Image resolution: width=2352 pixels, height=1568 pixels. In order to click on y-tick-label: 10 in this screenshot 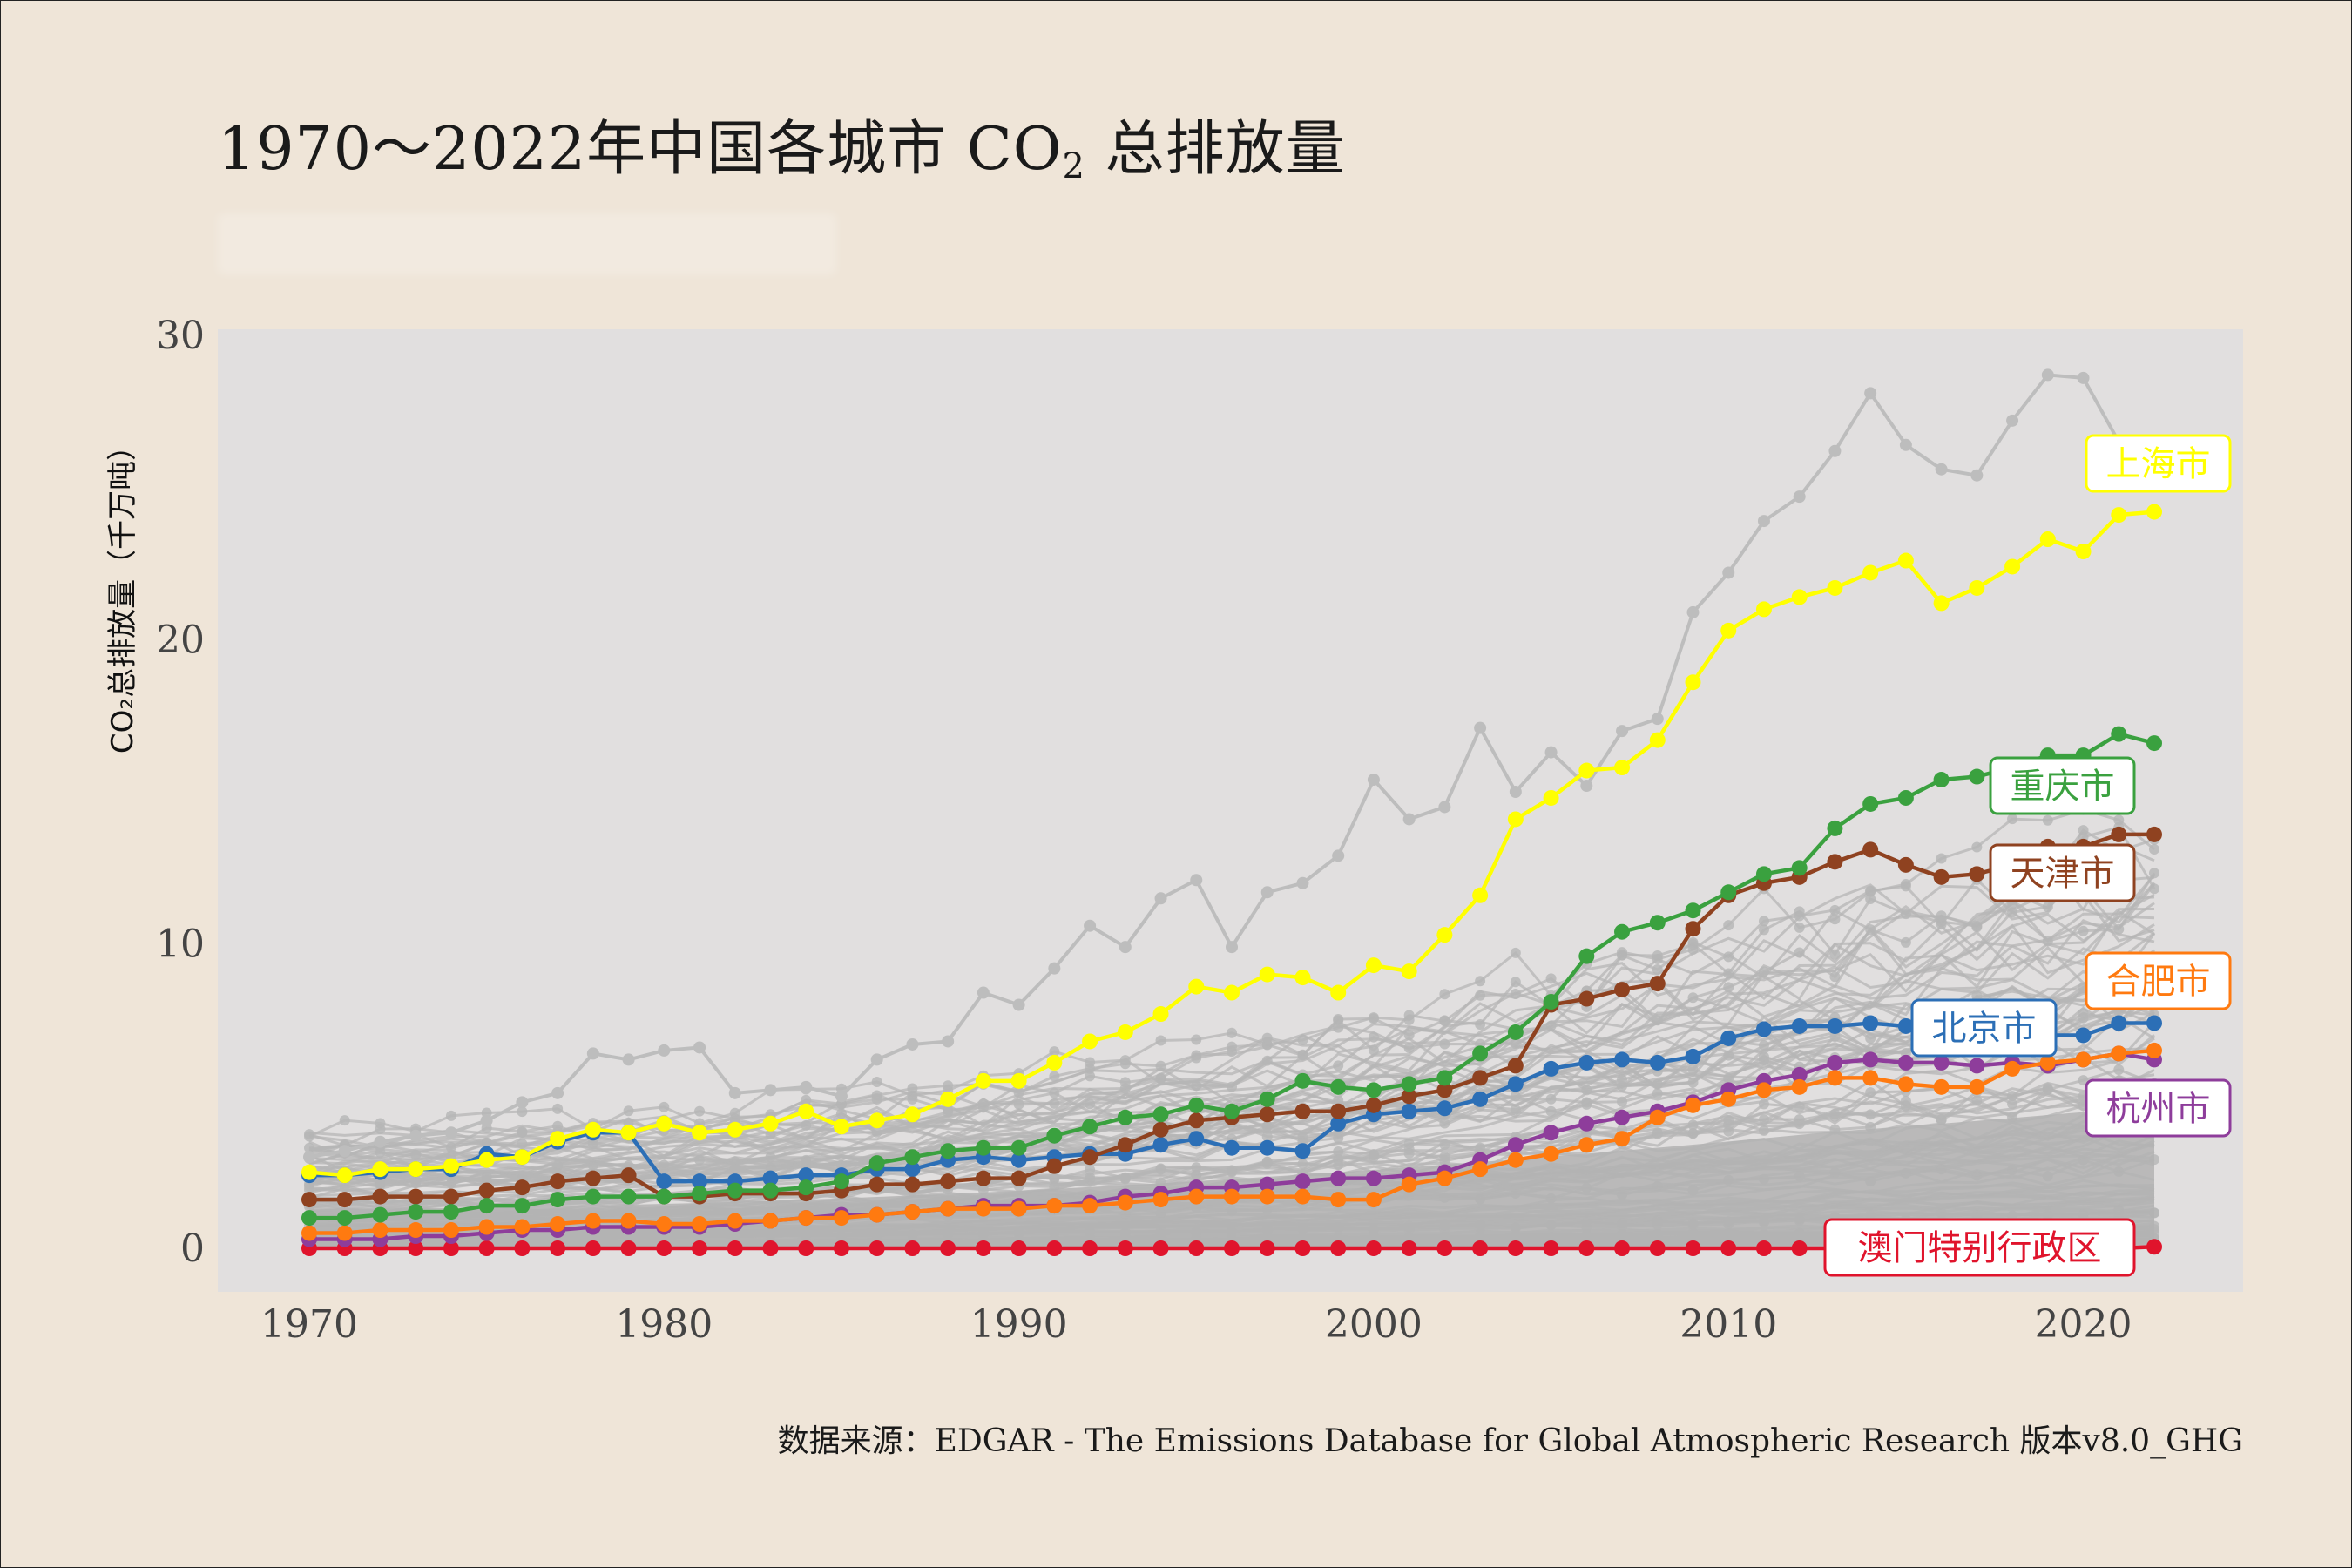, I will do `click(180, 945)`.